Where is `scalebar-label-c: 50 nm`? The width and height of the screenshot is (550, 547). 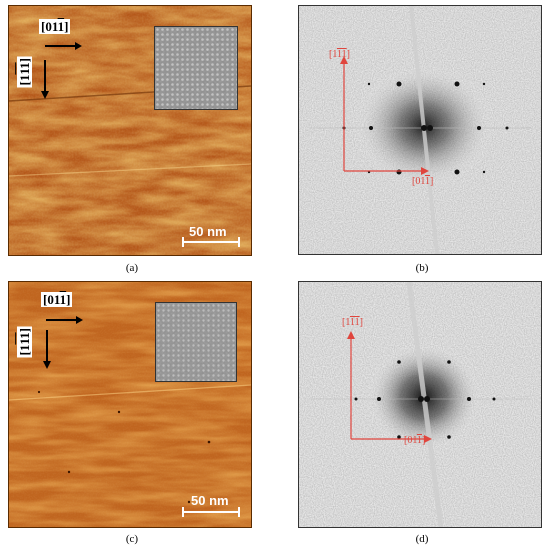 scalebar-label-c: 50 nm is located at coordinates (210, 500).